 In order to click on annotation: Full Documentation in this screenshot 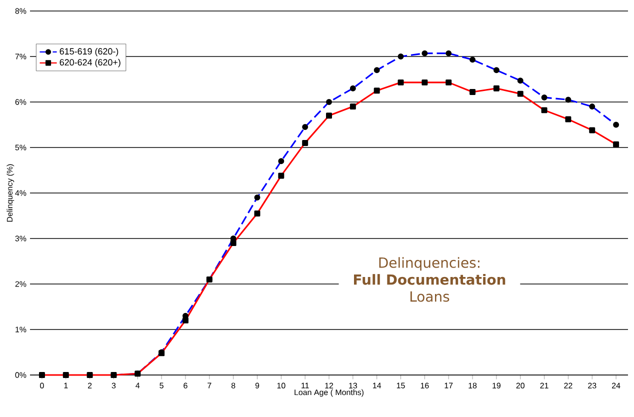, I will do `click(430, 279)`.